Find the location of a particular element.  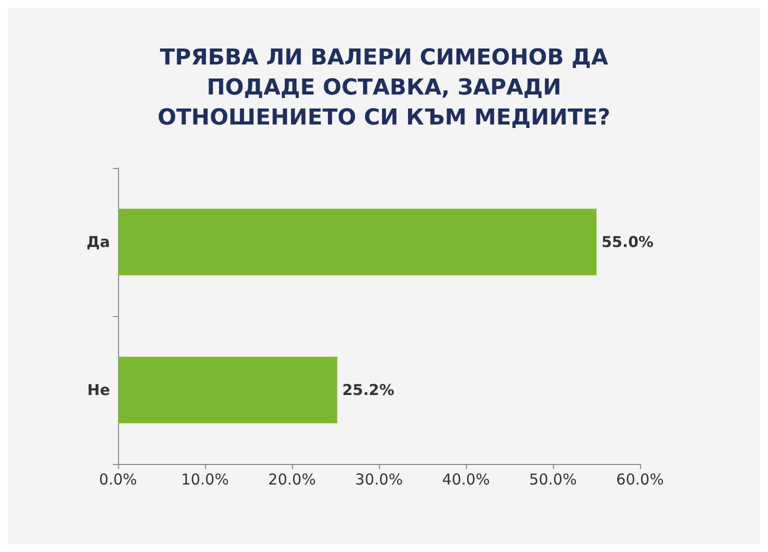

x-tick-label: 10.0% is located at coordinates (205, 479).